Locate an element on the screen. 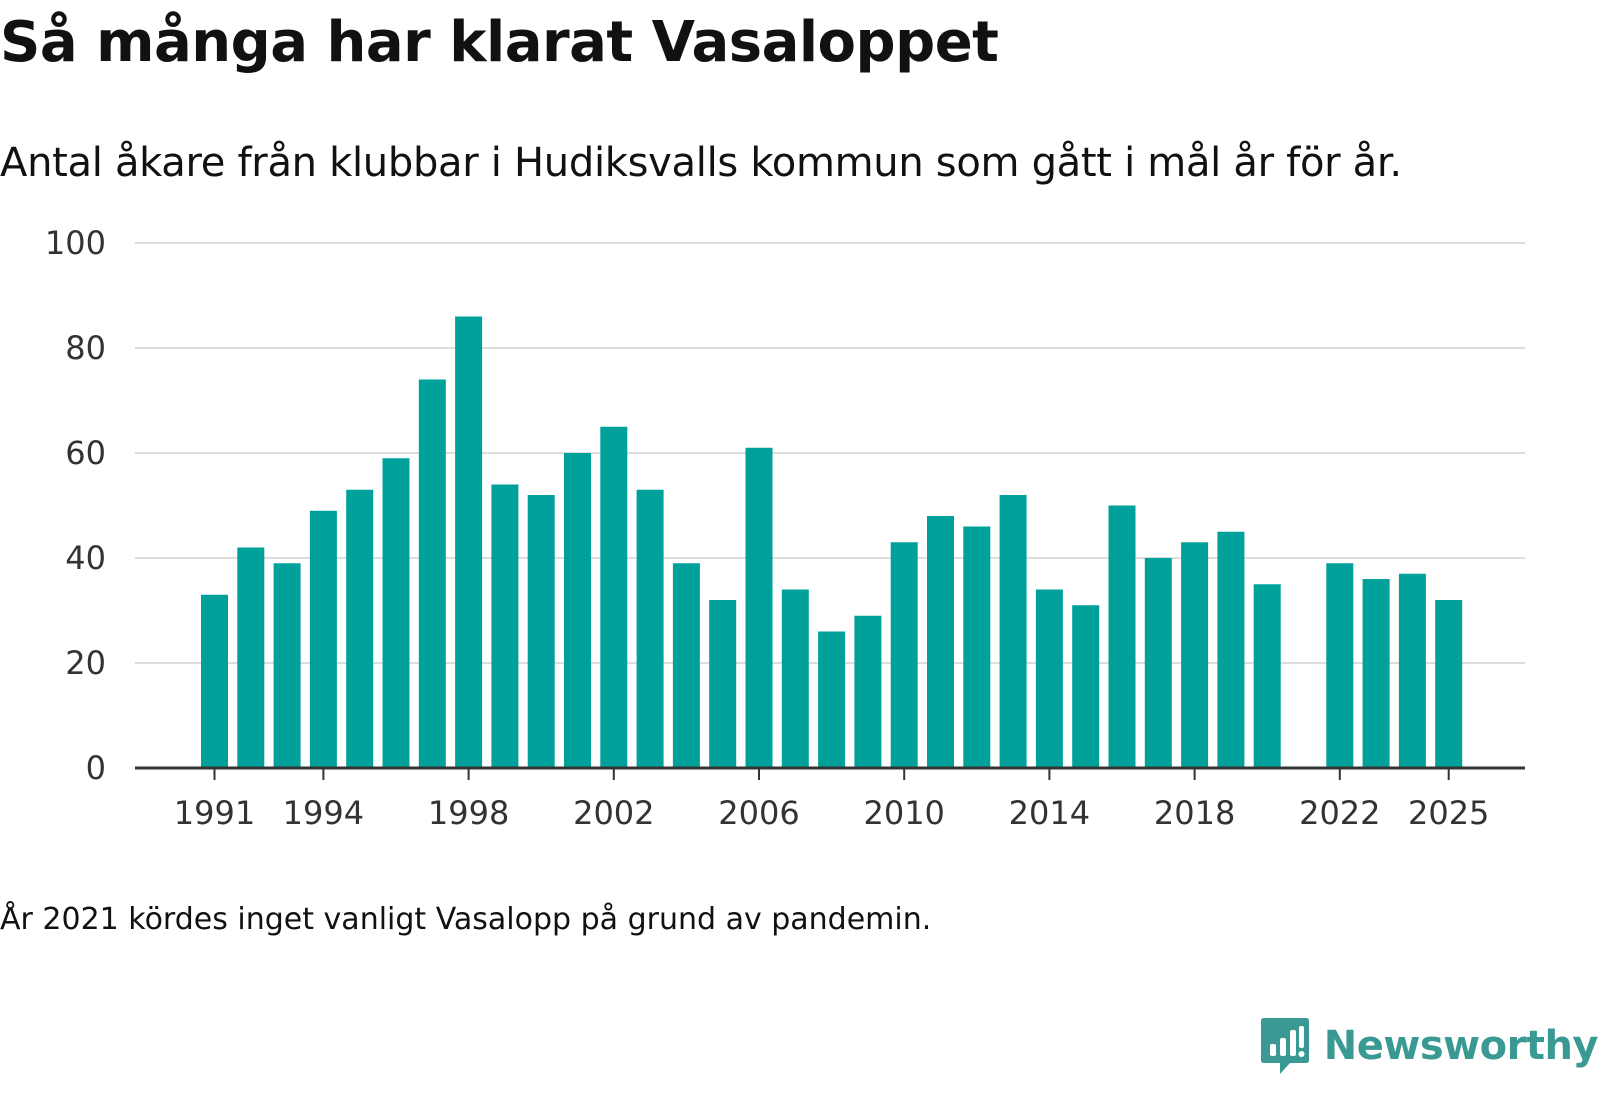 Image resolution: width=1600 pixels, height=1100 pixels. bar-1994 is located at coordinates (323, 639).